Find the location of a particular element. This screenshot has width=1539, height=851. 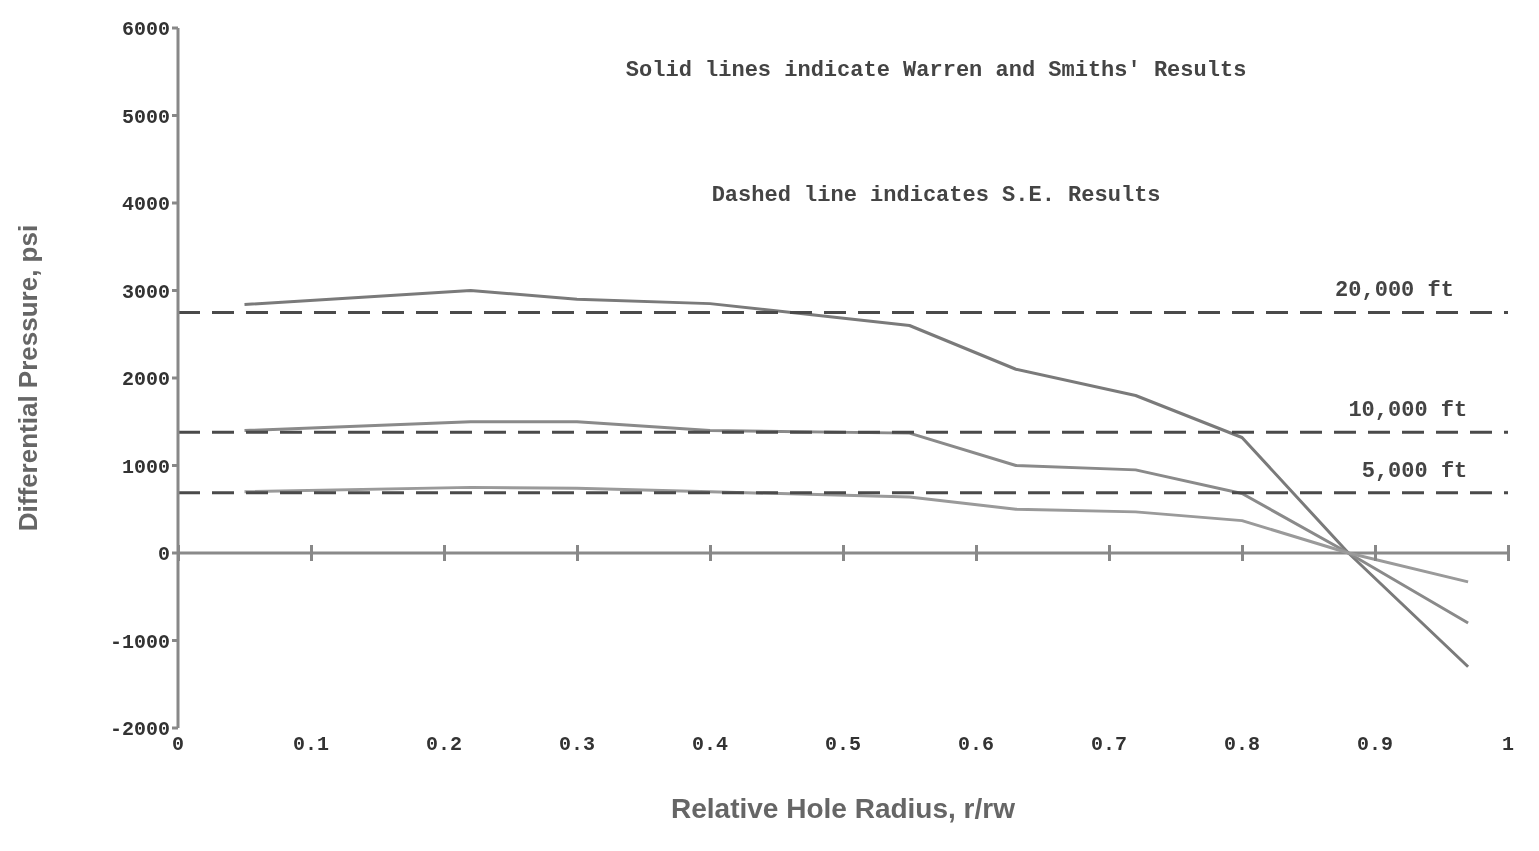

x-tick-label: 0.6 is located at coordinates (976, 745).